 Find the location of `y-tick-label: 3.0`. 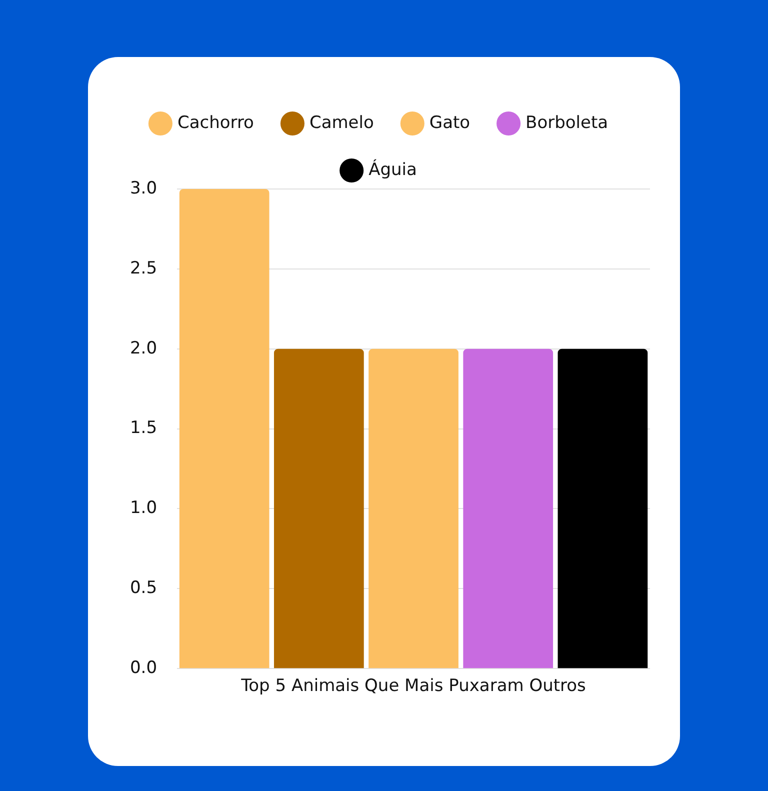

y-tick-label: 3.0 is located at coordinates (144, 188).